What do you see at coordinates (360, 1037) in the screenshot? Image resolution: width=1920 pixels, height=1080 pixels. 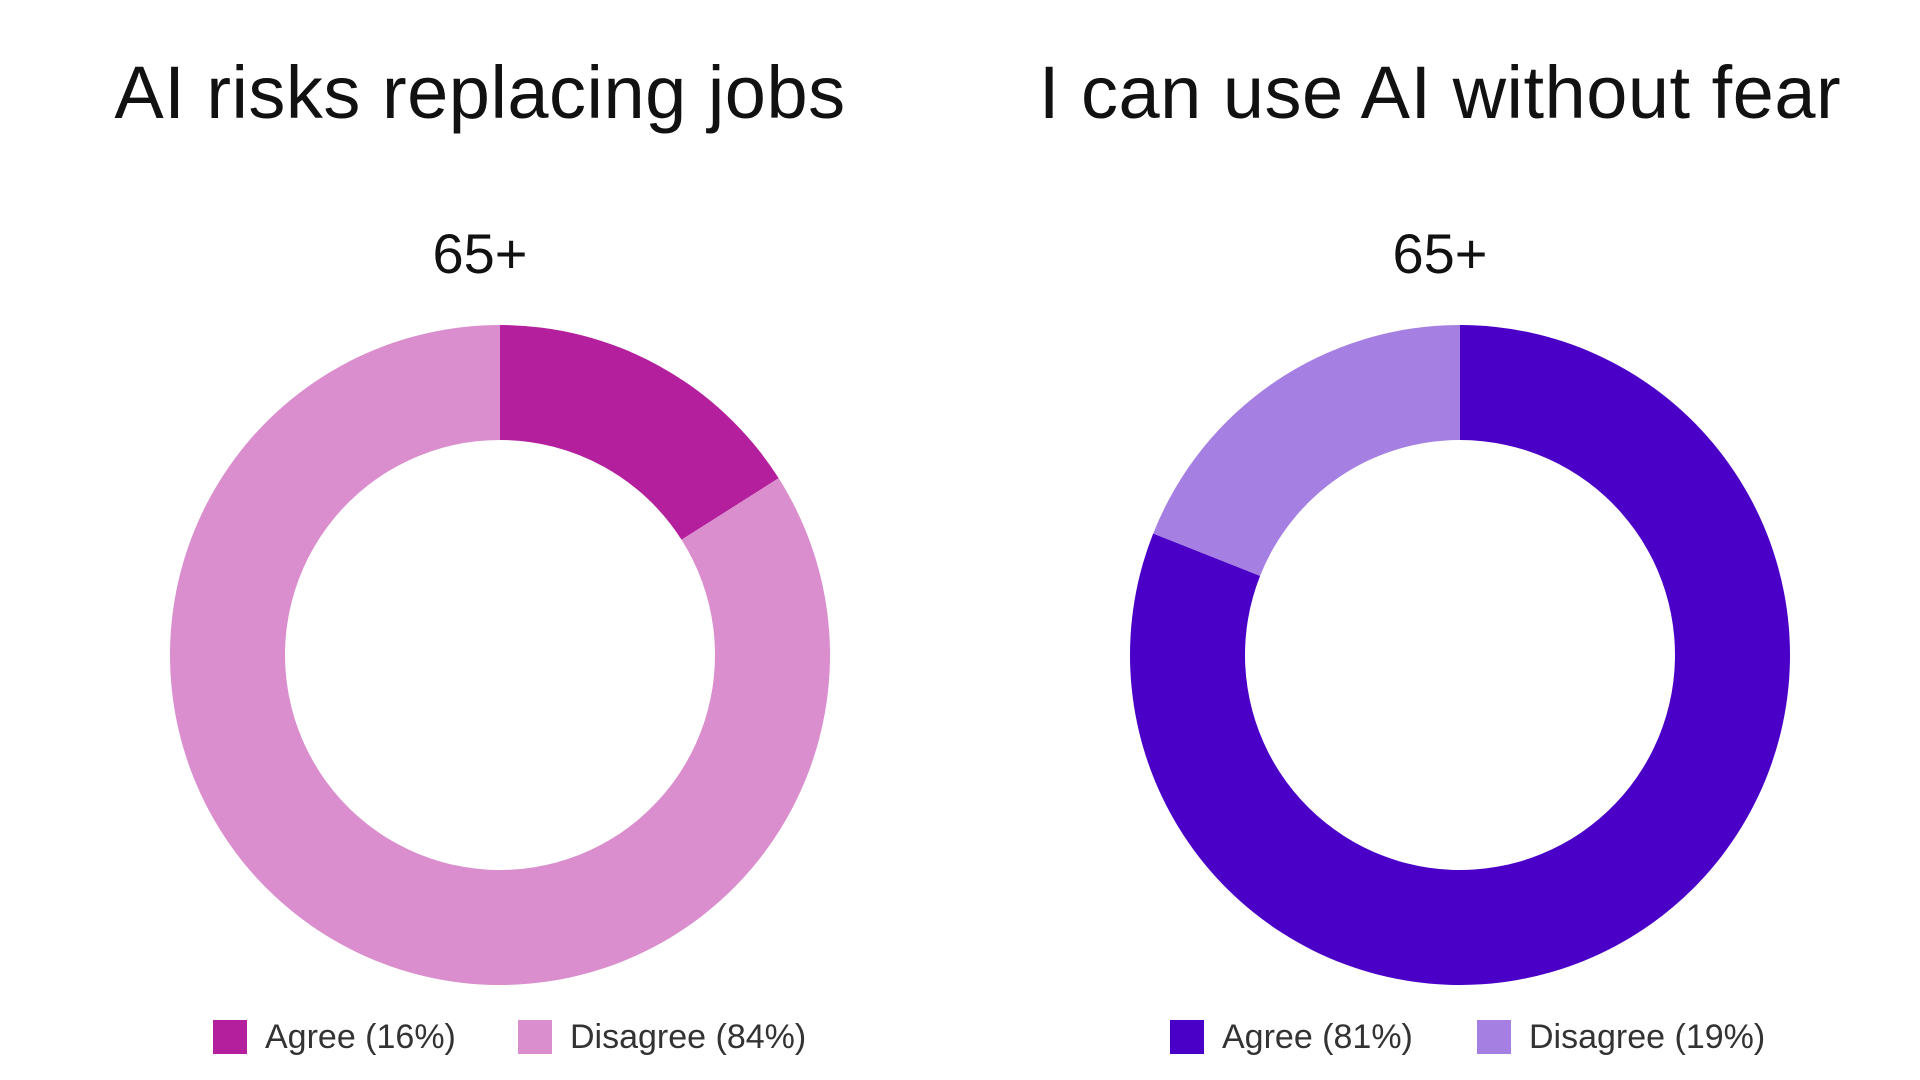 I see `legend-label-agree: Agree (16%)` at bounding box center [360, 1037].